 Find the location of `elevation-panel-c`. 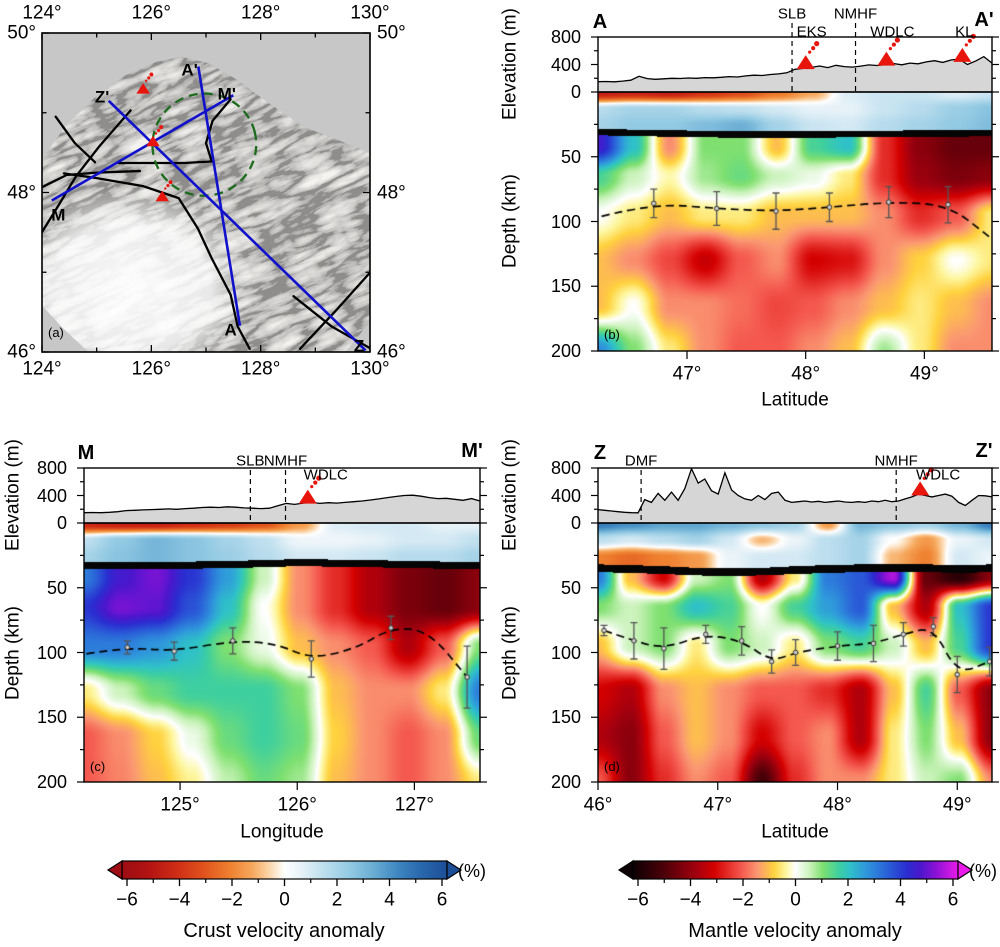

elevation-panel-c is located at coordinates (282, 496).